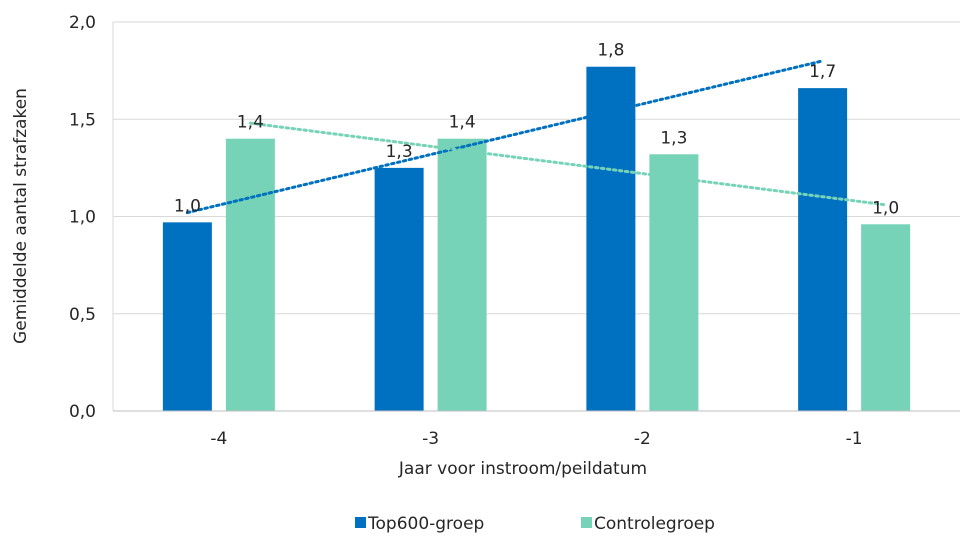 Image resolution: width=977 pixels, height=539 pixels. Describe the element at coordinates (82, 120) in the screenshot. I see `y-tick-label: 1,5` at that location.